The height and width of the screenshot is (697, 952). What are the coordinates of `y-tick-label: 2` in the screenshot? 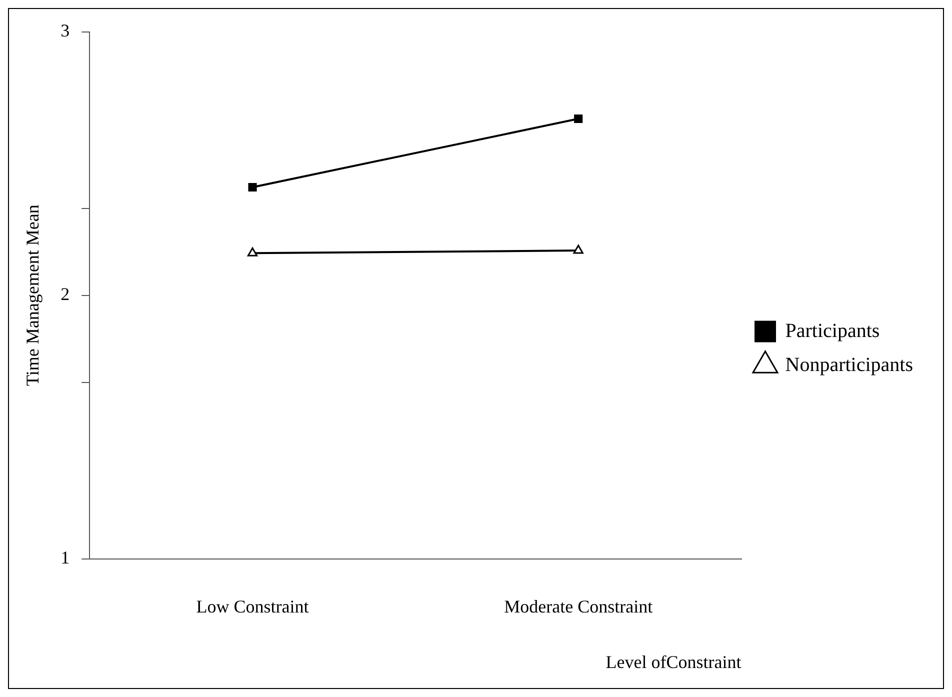 It's located at (65, 294).